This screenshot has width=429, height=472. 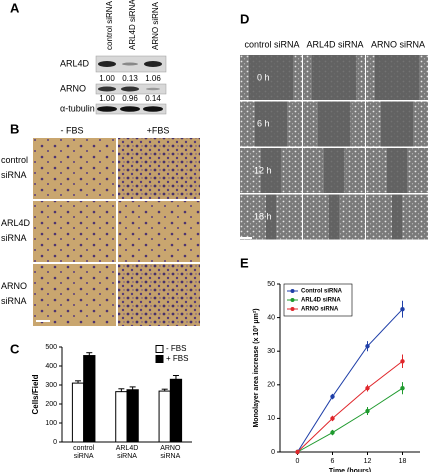 What do you see at coordinates (244, 262) in the screenshot?
I see `panel-label: E` at bounding box center [244, 262].